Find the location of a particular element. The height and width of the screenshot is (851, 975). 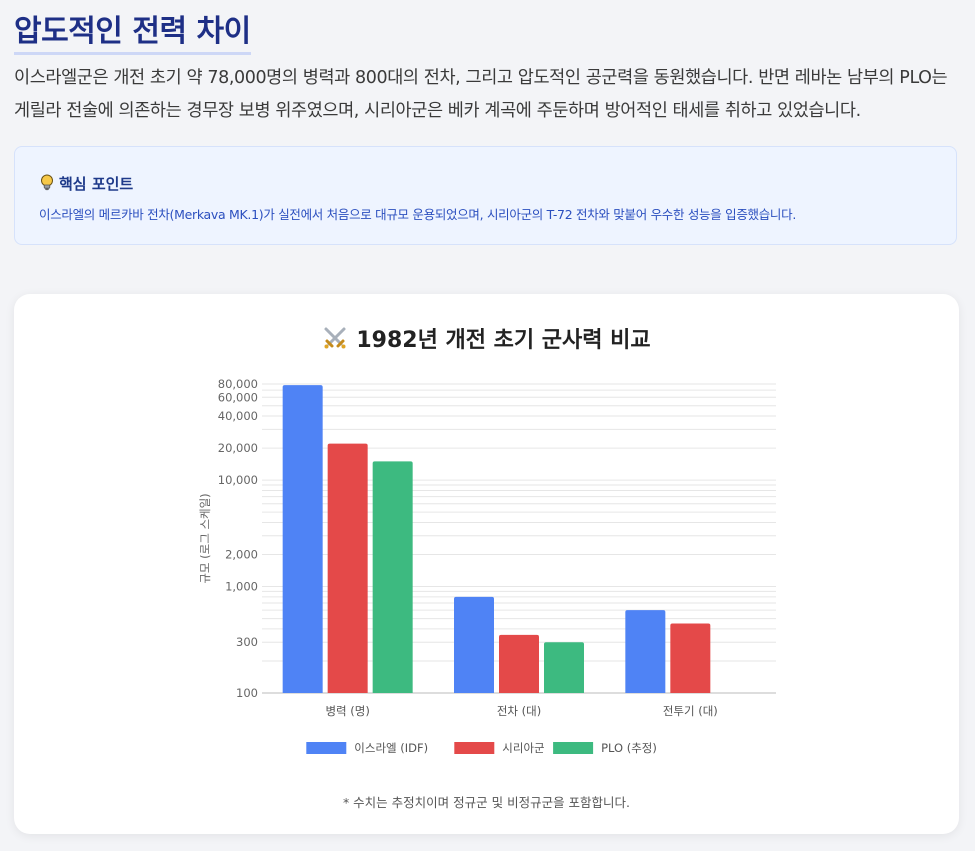

callout-heading: 핵심 포인트 is located at coordinates (86, 183).